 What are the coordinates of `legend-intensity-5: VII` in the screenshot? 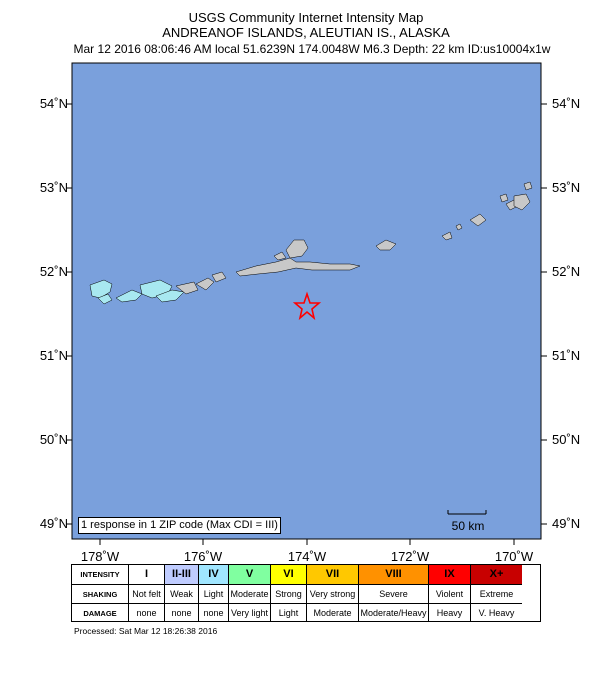 It's located at (332, 574).